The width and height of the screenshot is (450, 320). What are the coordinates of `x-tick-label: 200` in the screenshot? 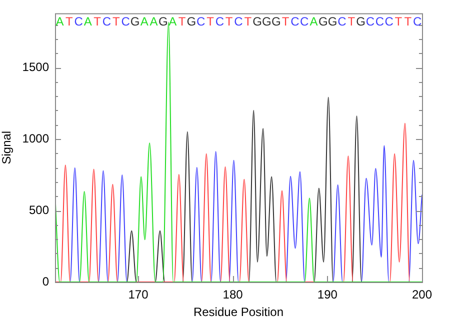 It's located at (422, 295).